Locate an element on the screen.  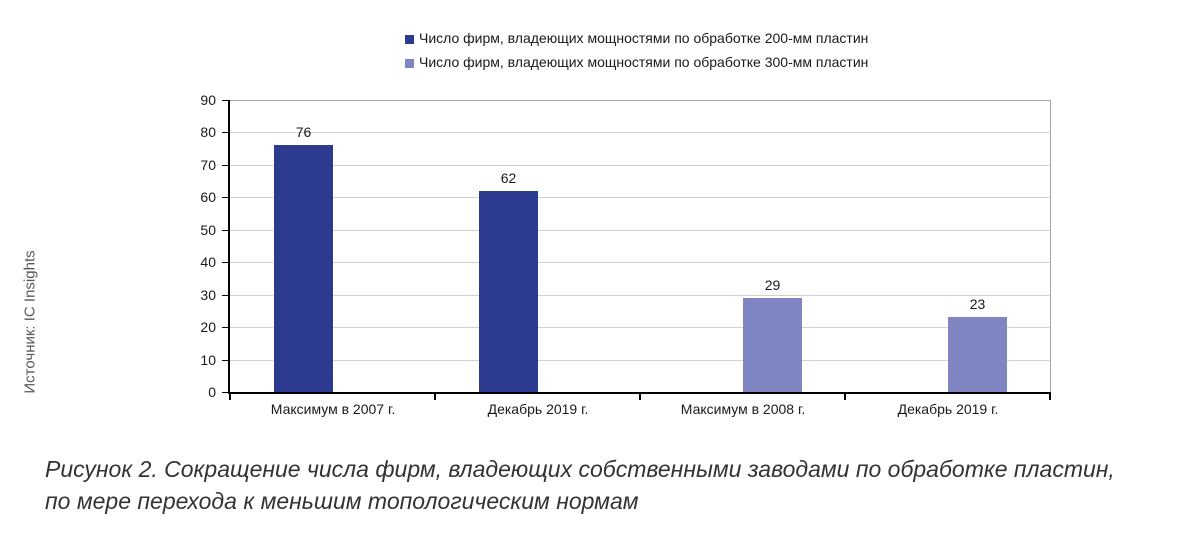
y-axis-tick-label: 90 is located at coordinates (208, 100).